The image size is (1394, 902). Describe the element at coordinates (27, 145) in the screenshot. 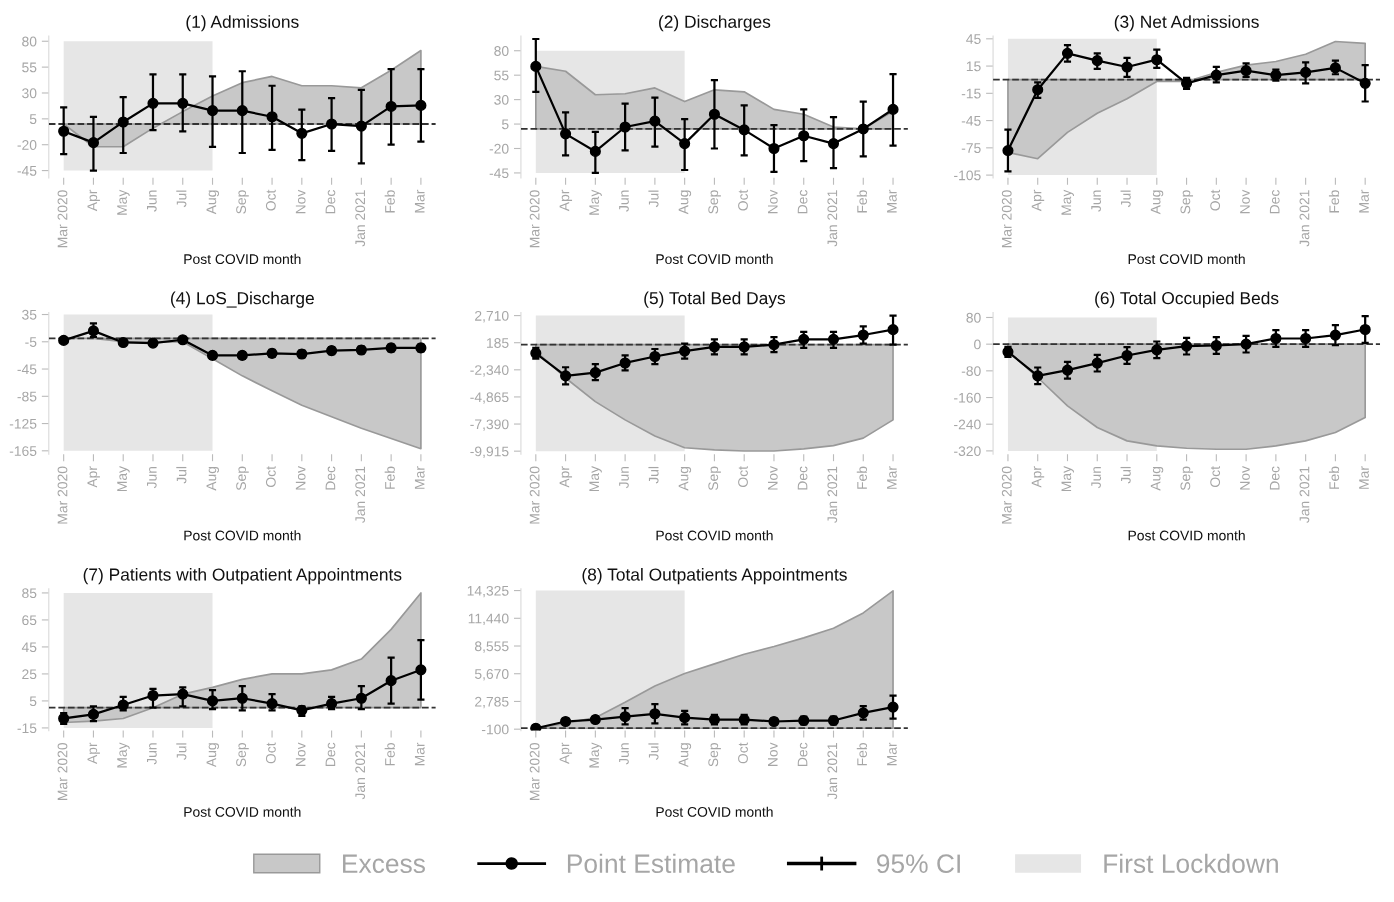

I see `y-tick-label: -20` at that location.